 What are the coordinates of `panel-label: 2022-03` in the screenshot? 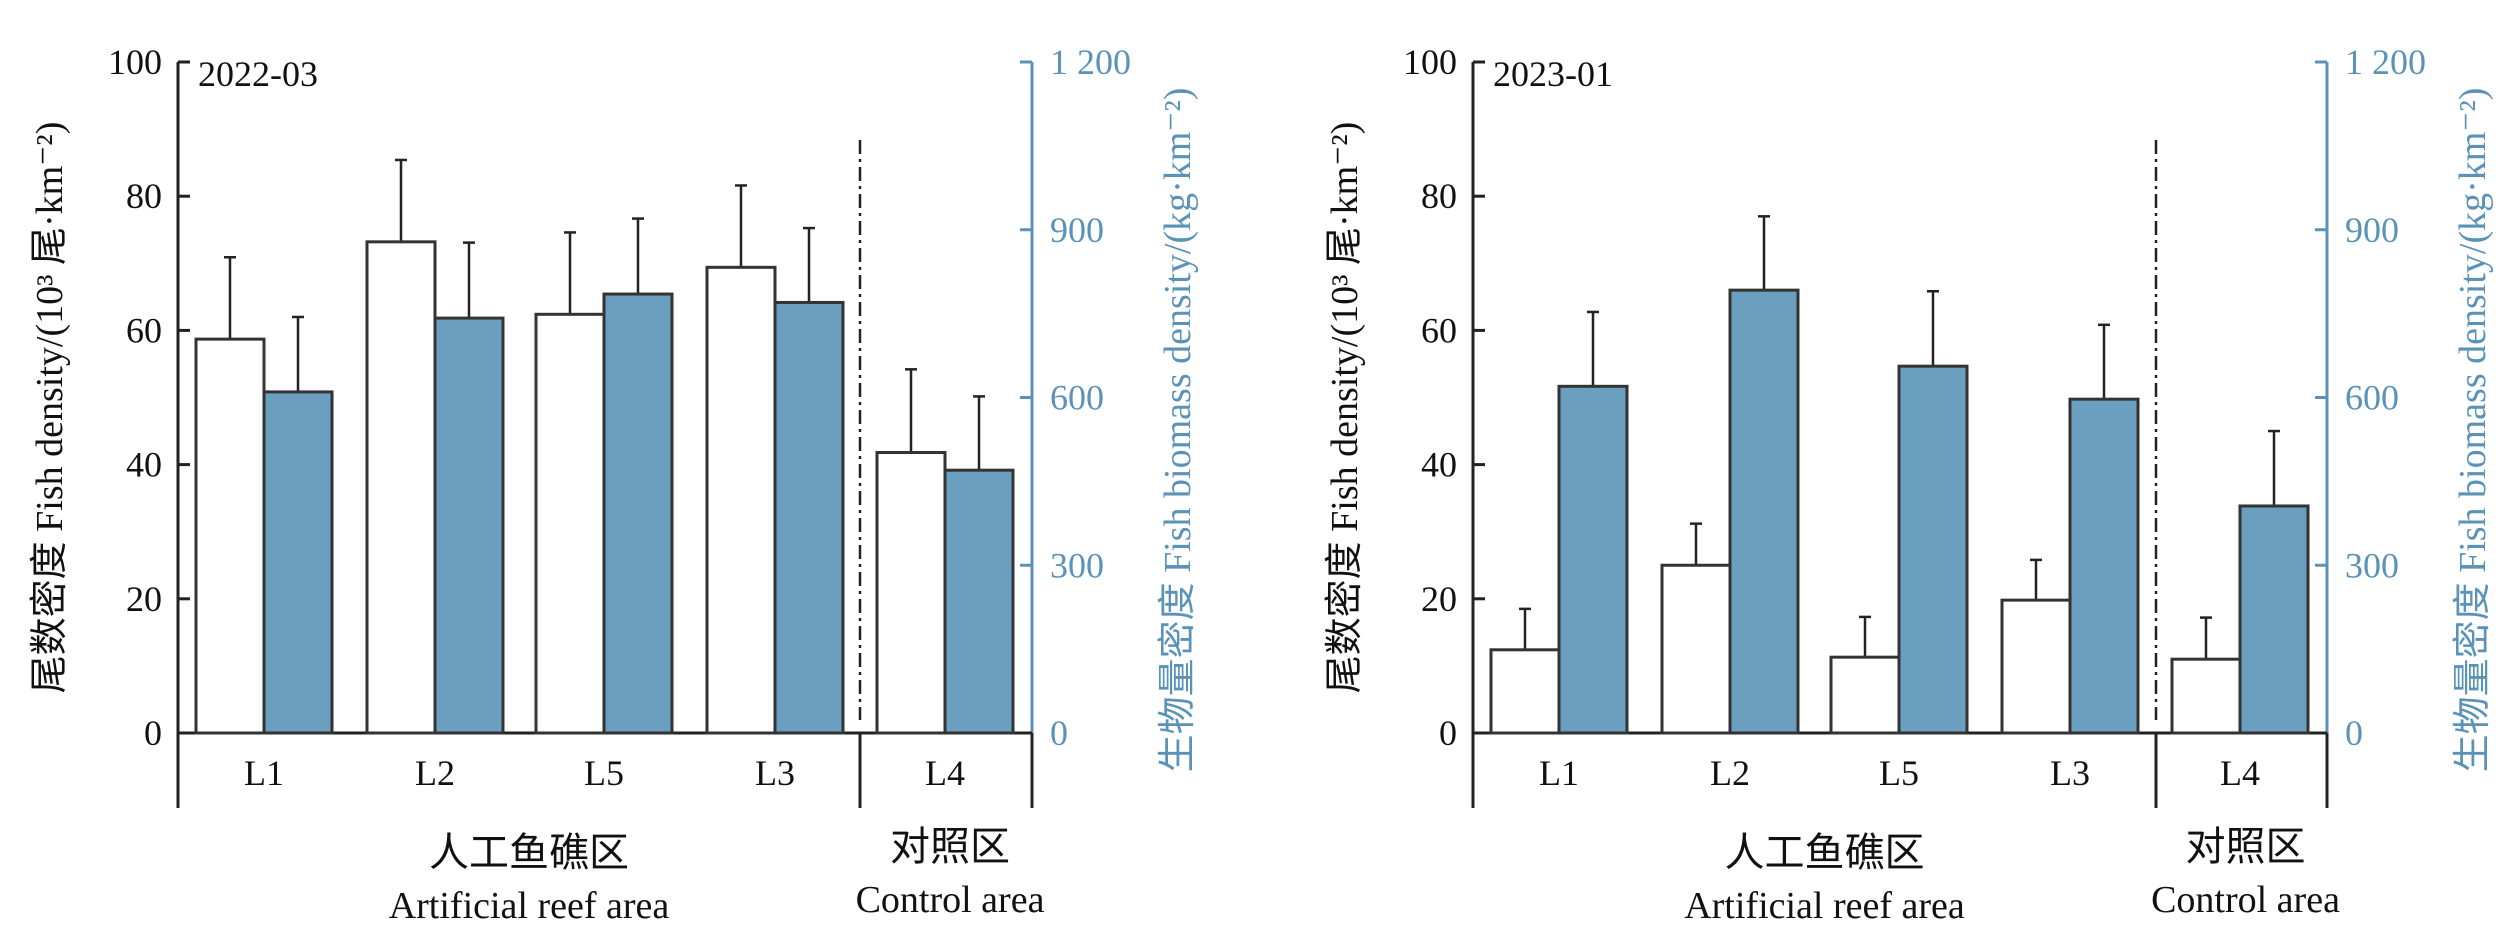 It's located at (258, 74).